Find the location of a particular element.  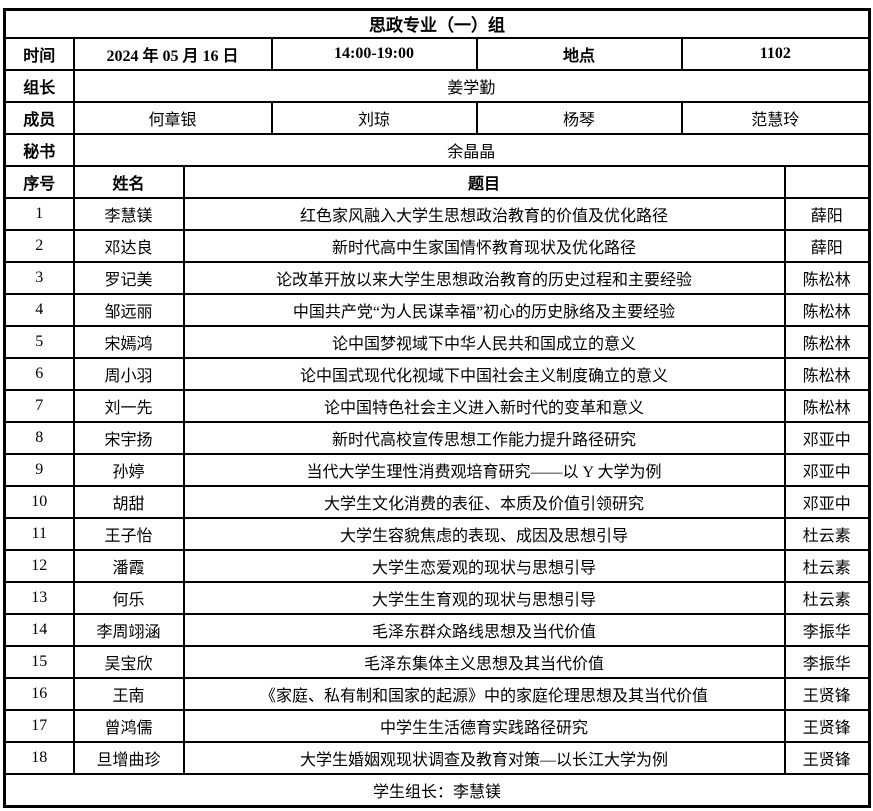

row-no: 15 is located at coordinates (39, 661).